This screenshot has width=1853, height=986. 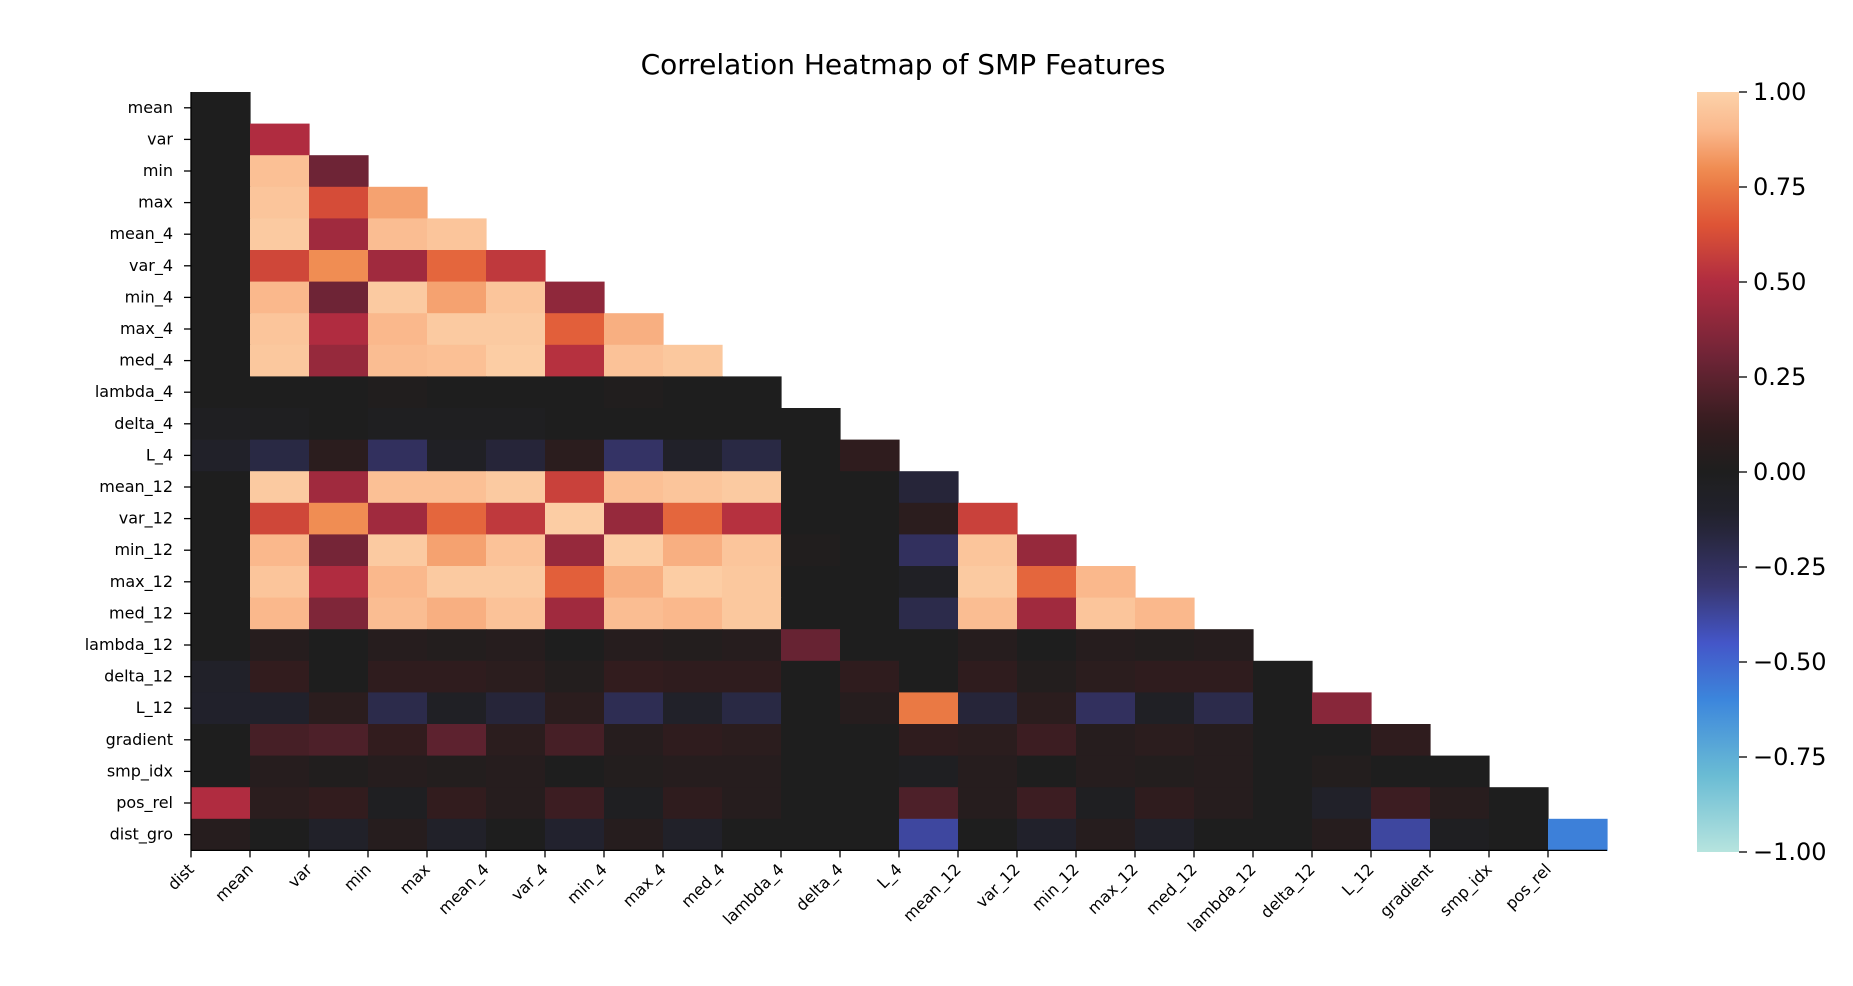 I want to click on row-label: max, so click(x=155, y=202).